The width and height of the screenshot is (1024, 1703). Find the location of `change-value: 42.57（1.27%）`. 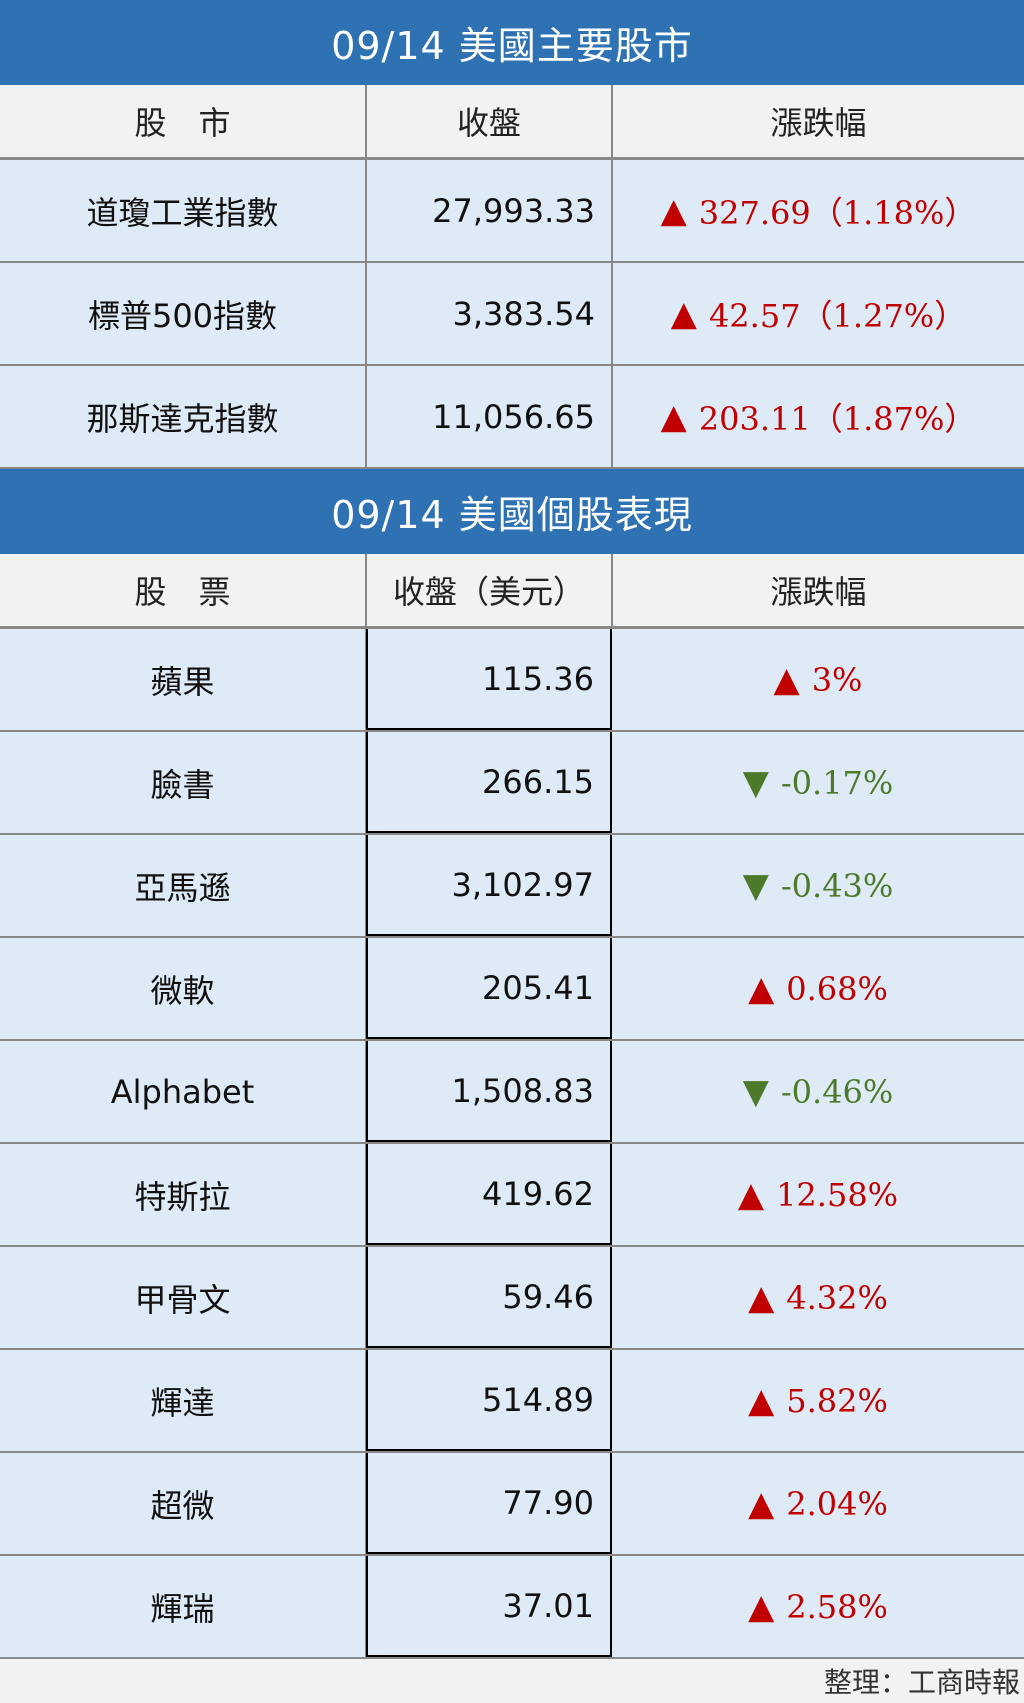

change-value: 42.57（1.27%） is located at coordinates (837, 315).